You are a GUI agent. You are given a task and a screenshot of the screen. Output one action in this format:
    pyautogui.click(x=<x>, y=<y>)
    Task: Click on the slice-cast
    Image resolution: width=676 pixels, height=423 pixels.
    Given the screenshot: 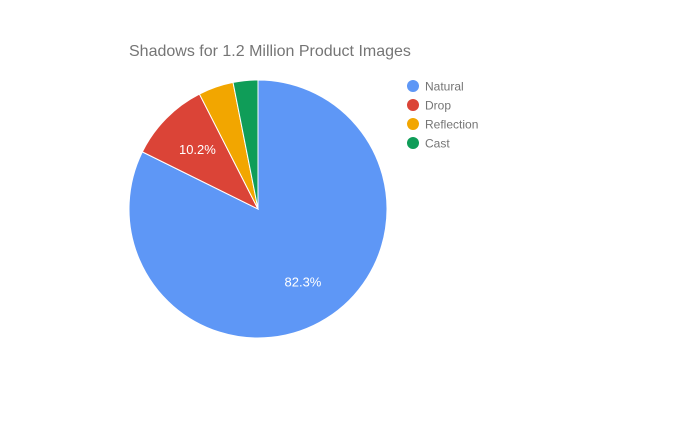 What is the action you would take?
    pyautogui.click(x=245, y=144)
    